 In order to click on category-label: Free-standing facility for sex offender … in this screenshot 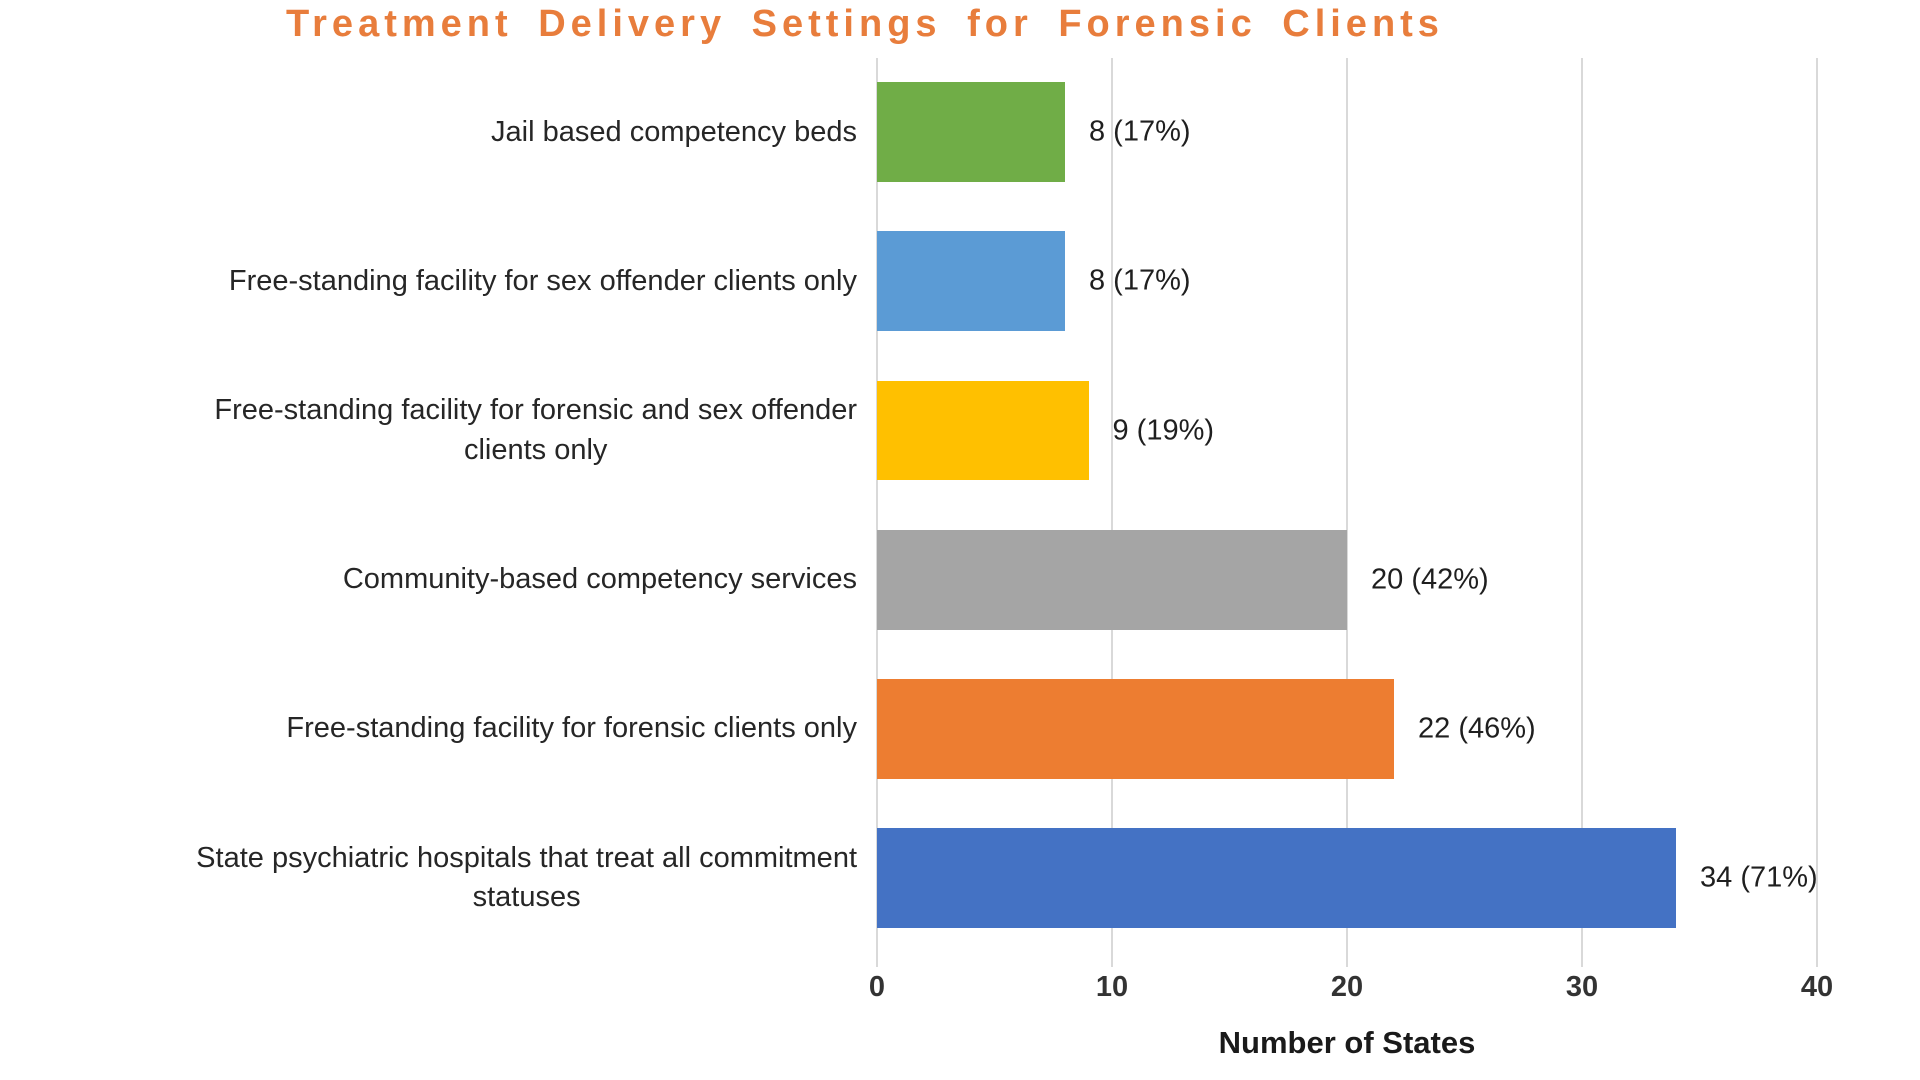, I will do `click(438, 281)`.